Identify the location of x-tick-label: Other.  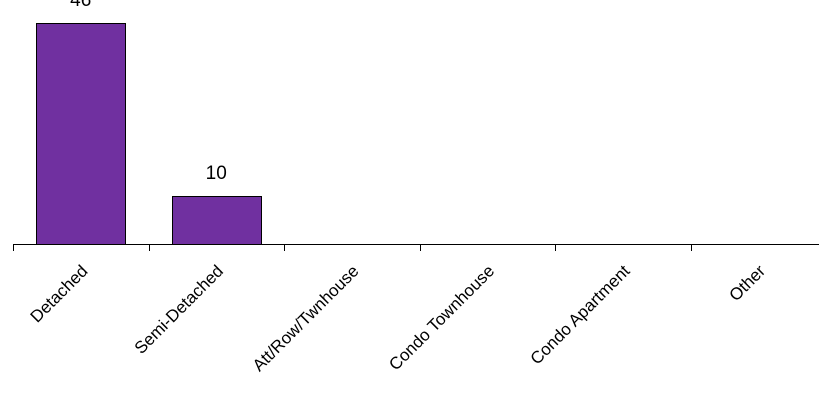
(748, 283).